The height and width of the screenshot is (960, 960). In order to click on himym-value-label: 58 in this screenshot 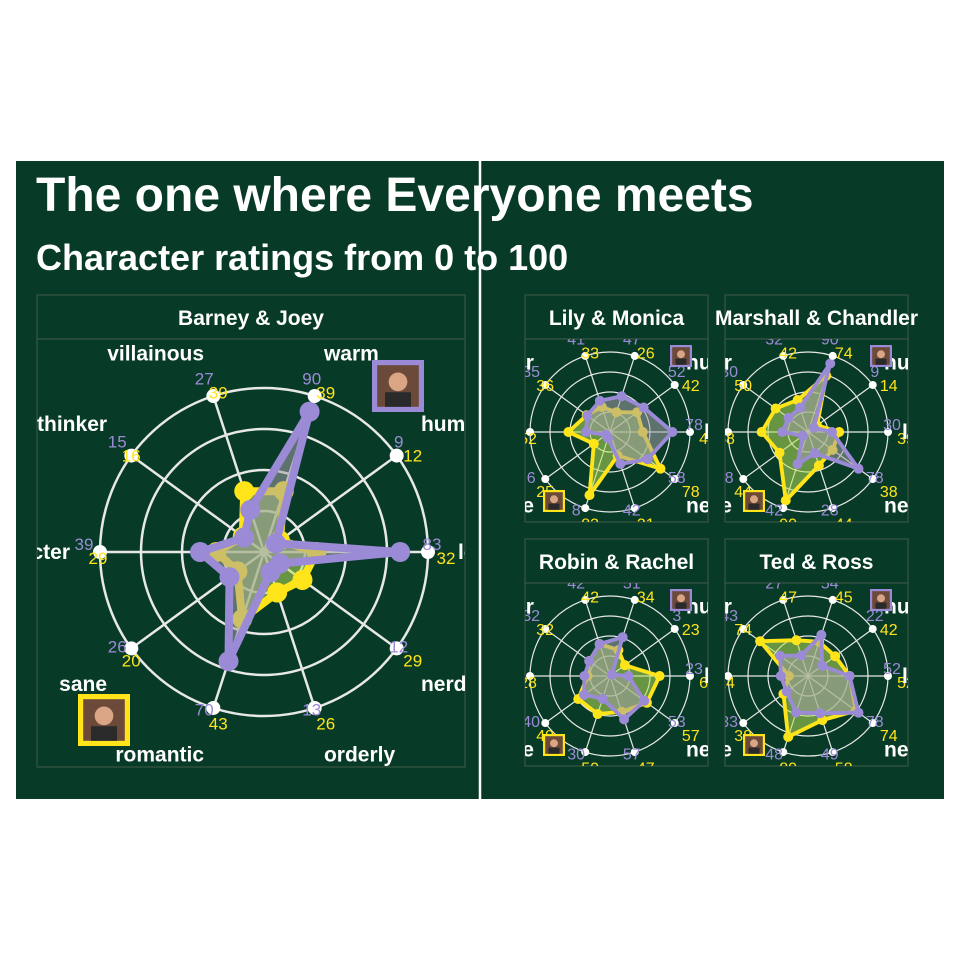, I will do `click(844, 769)`.